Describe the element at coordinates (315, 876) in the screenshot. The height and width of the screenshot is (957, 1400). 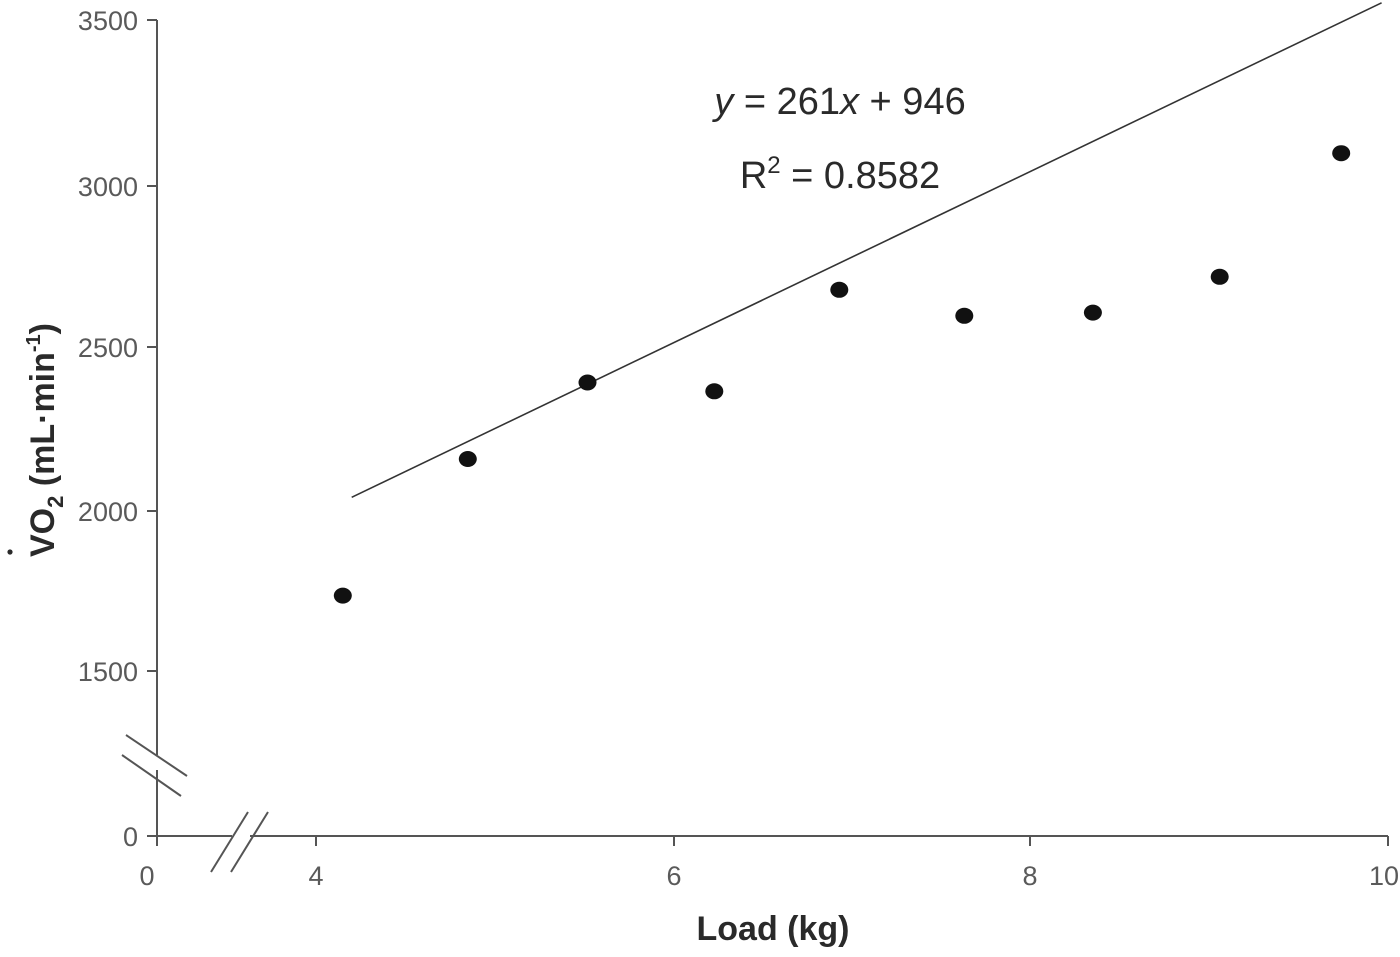
I see `x-tick-label: 4` at that location.